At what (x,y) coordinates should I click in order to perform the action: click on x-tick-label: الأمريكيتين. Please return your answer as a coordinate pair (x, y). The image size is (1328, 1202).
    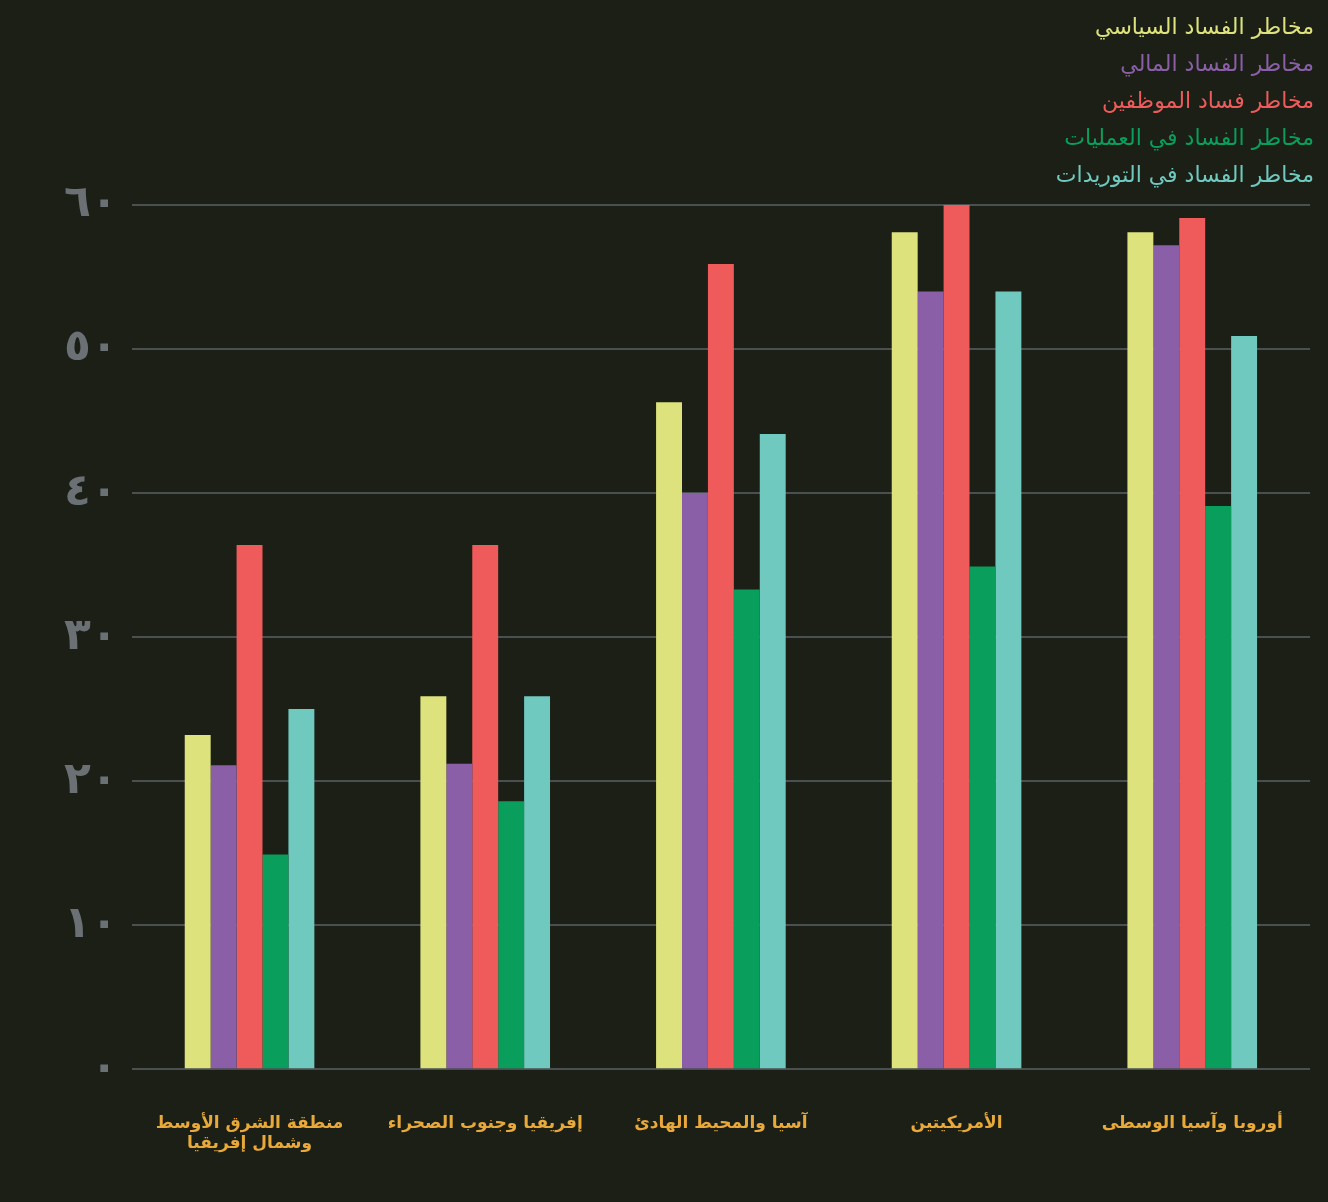
    Looking at the image, I should click on (956, 1122).